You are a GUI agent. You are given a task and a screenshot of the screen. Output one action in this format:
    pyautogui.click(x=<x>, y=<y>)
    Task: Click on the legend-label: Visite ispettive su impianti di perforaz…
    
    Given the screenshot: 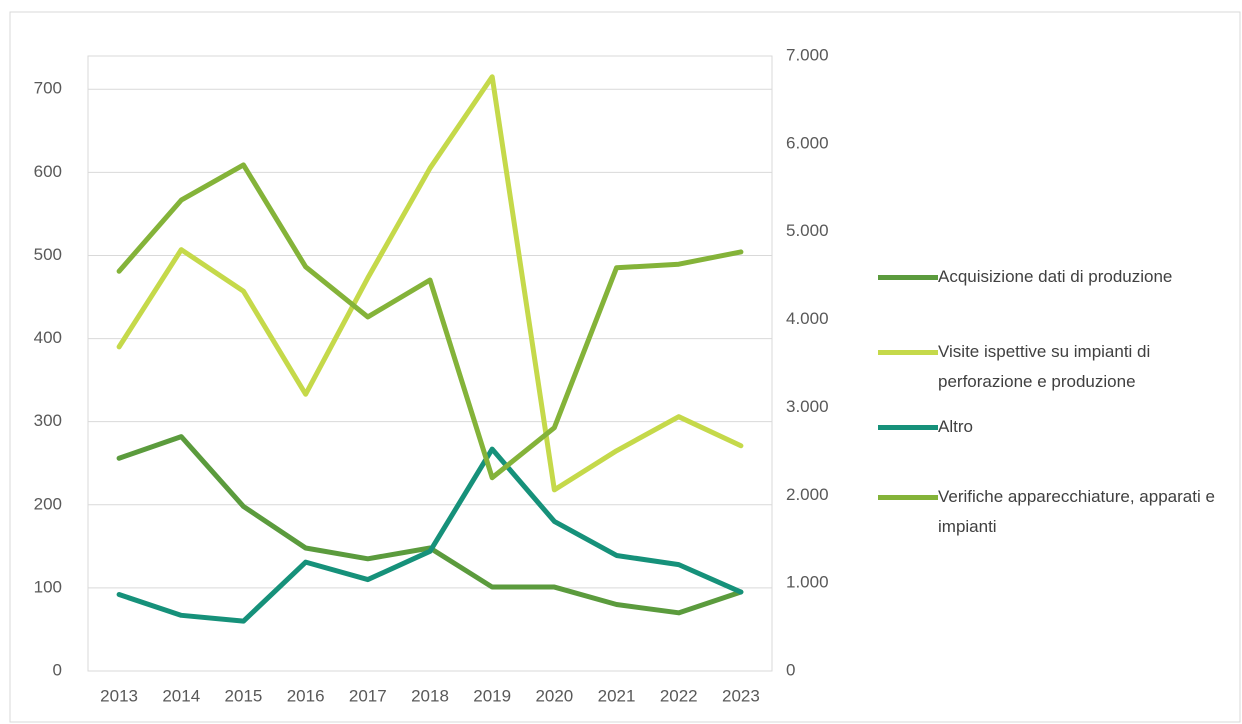 What is the action you would take?
    pyautogui.click(x=1044, y=366)
    